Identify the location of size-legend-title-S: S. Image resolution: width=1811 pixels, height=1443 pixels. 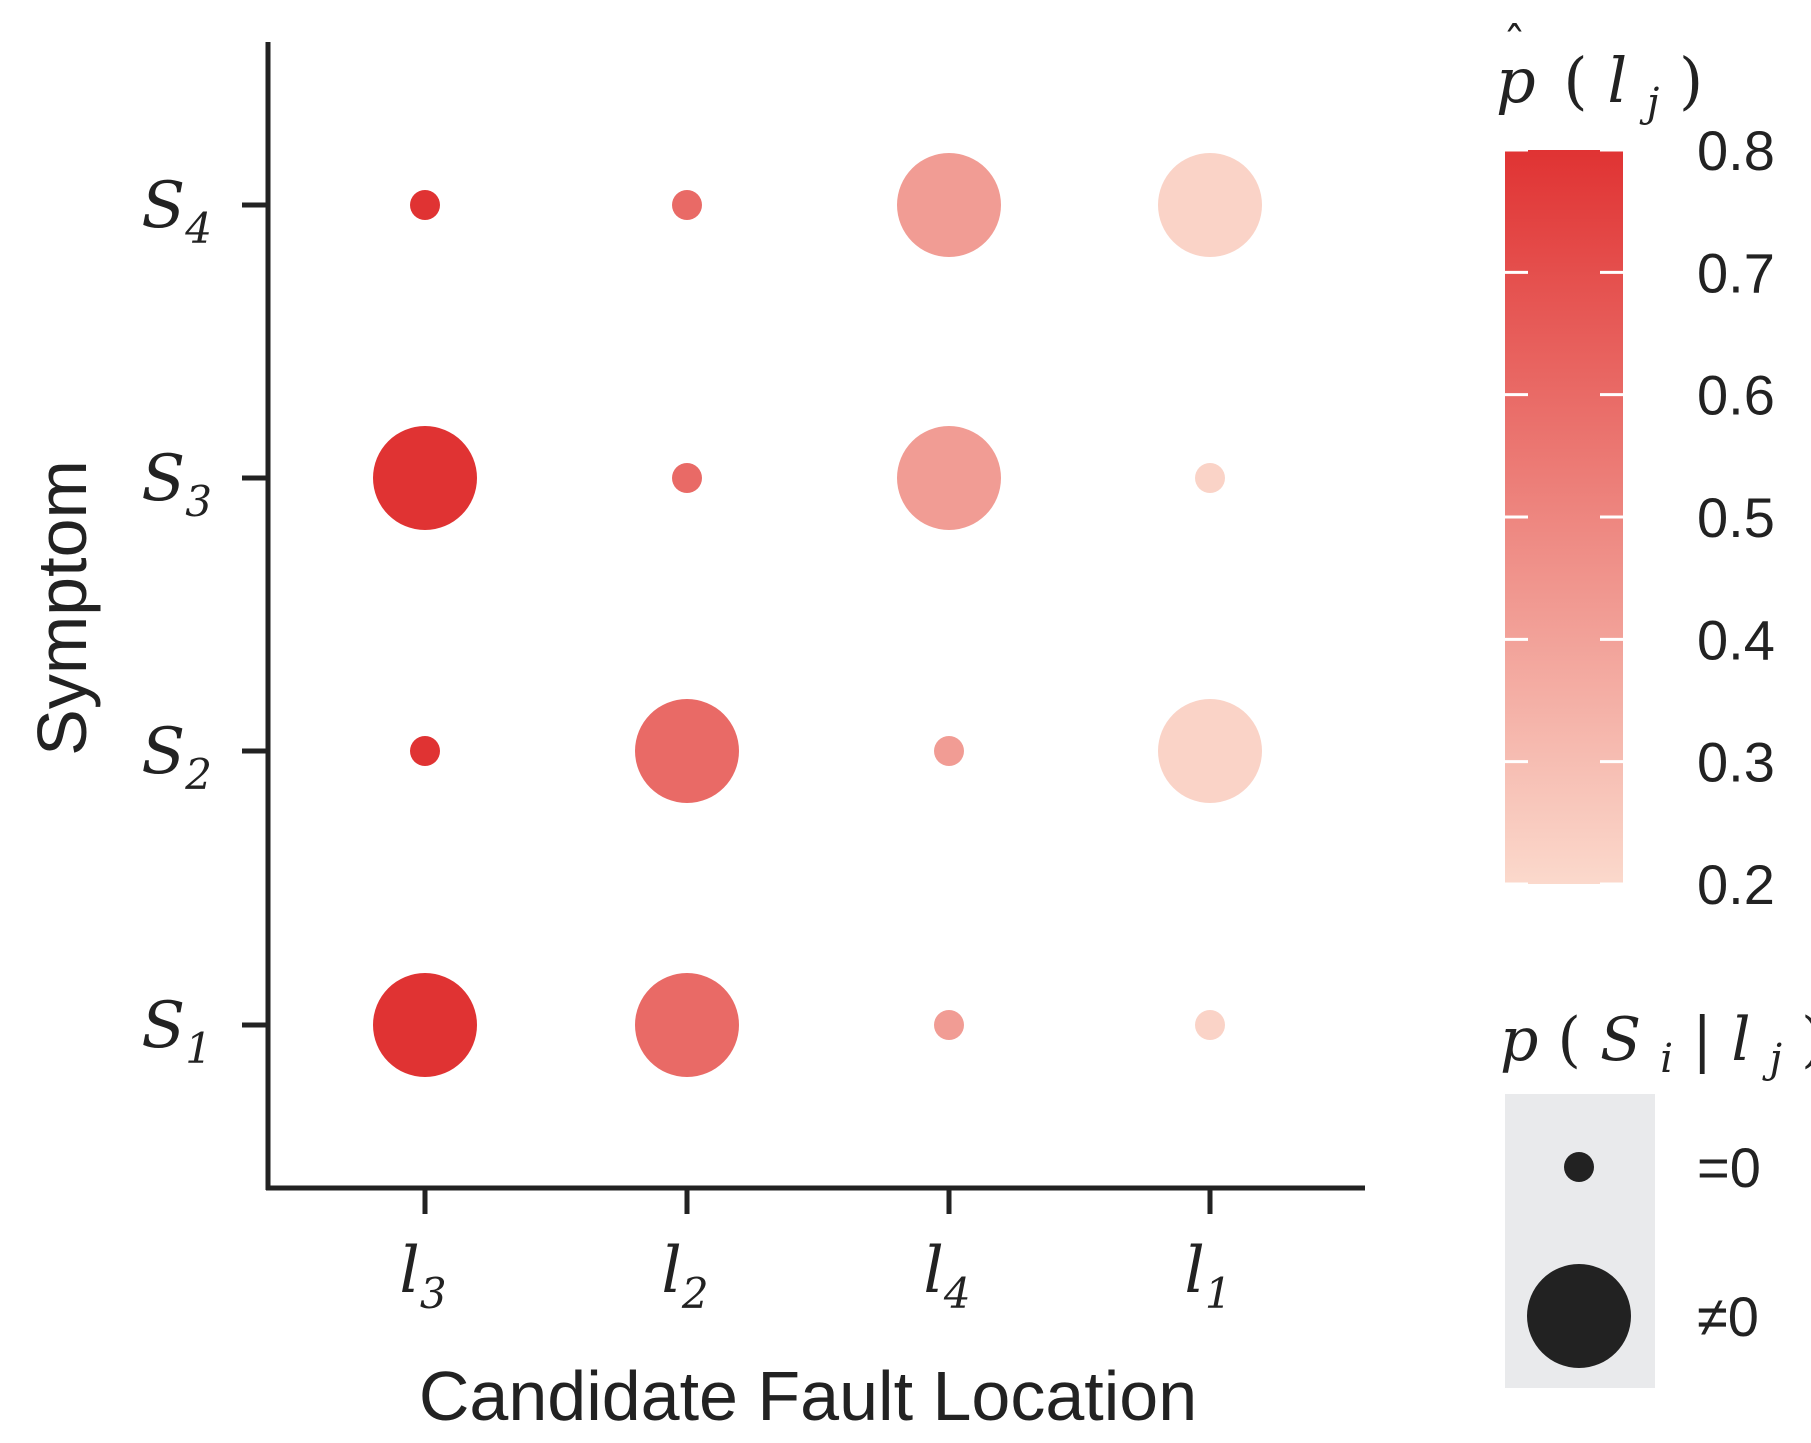
(1620, 1040).